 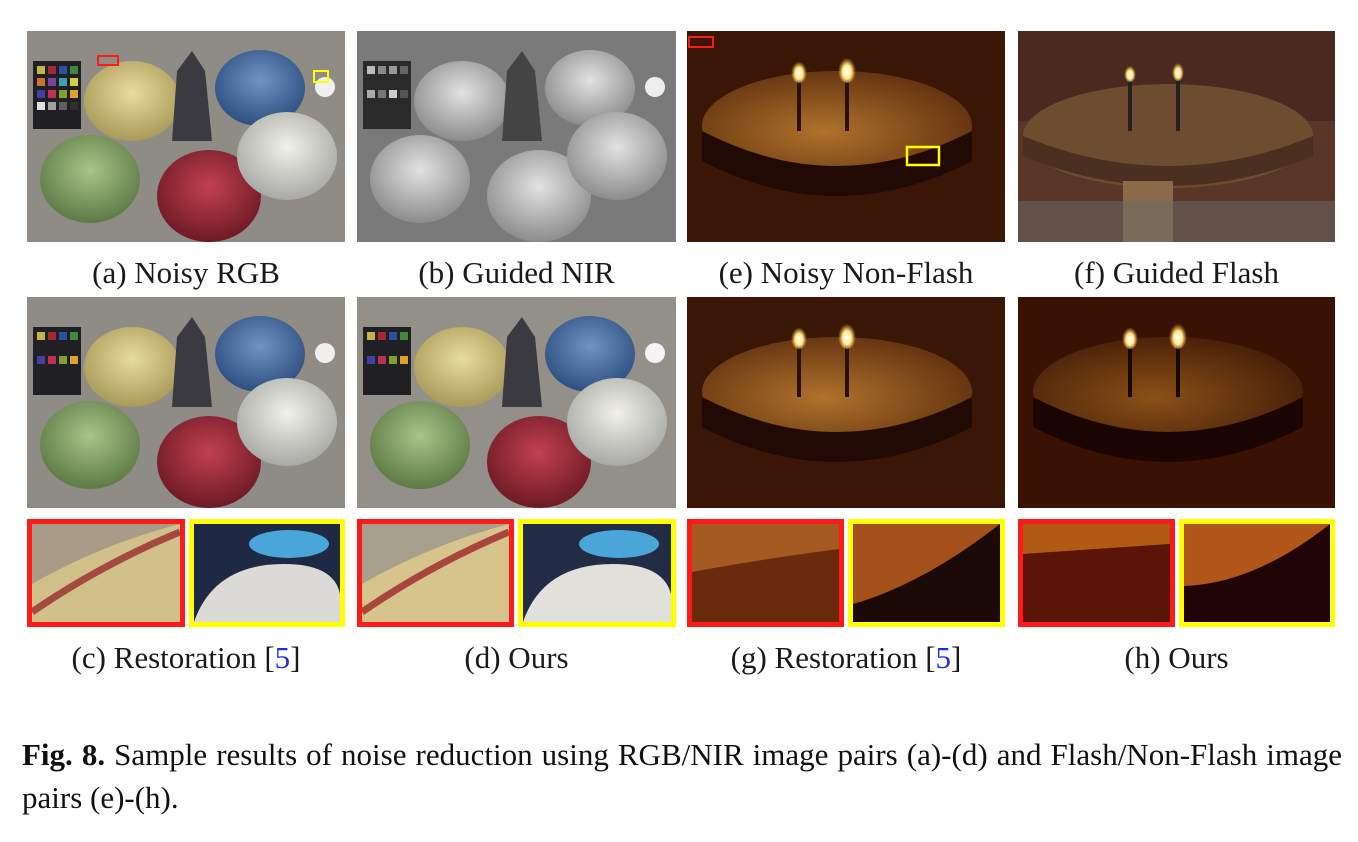 I want to click on caption-a: (a) Noisy RGB, so click(x=186, y=272).